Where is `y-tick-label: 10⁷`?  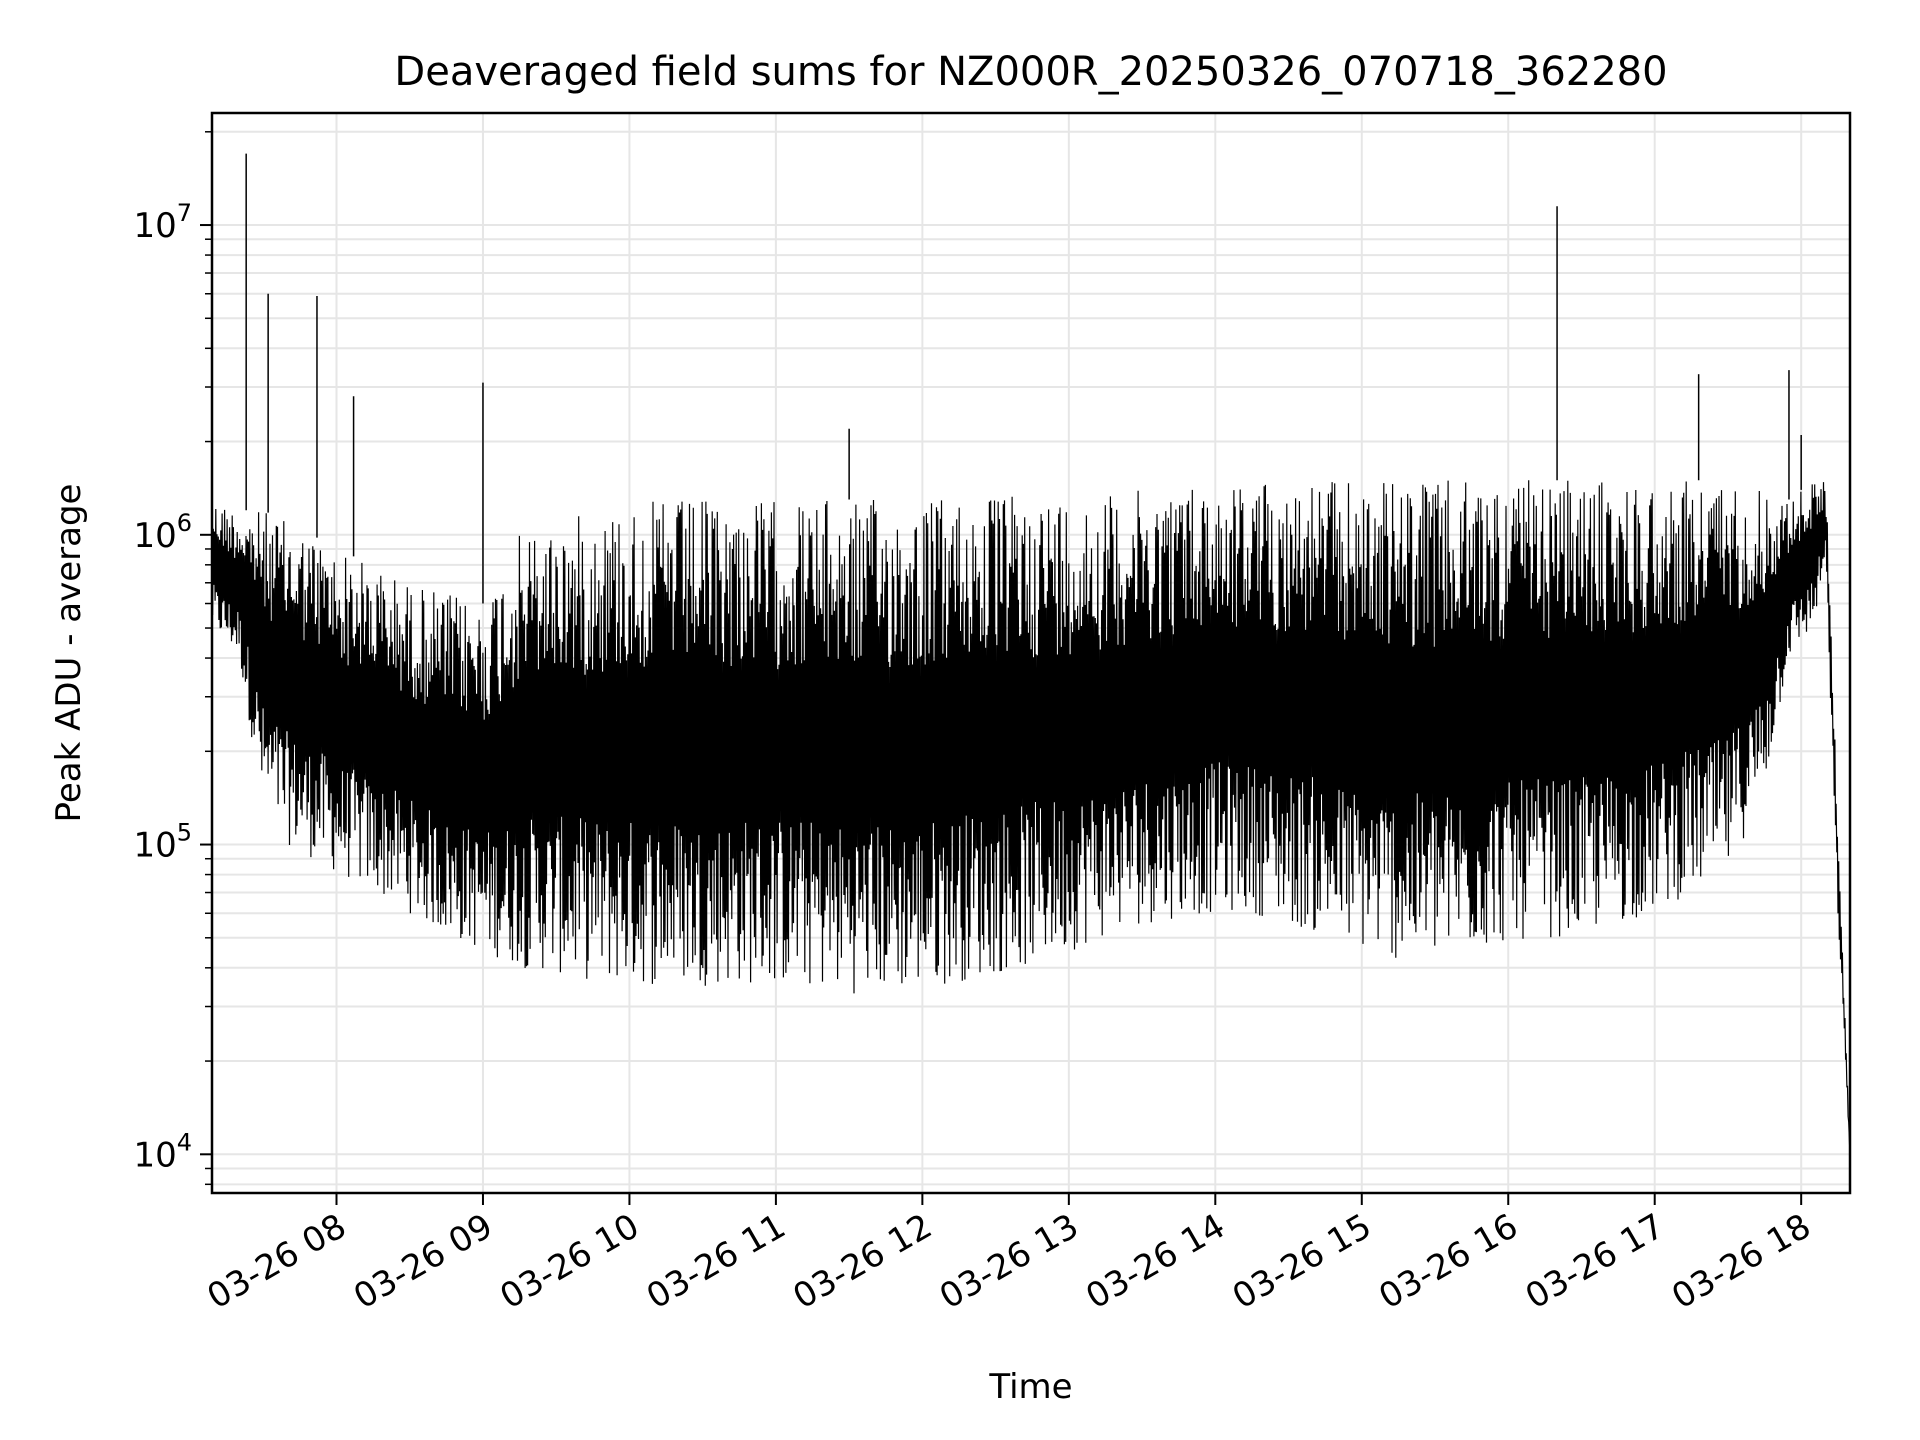
y-tick-label: 10⁷ is located at coordinates (162, 222).